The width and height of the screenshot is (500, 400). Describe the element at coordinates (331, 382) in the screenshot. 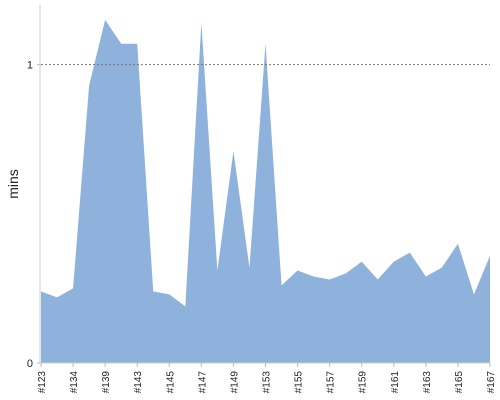

I see `x-tick-label: #157` at that location.